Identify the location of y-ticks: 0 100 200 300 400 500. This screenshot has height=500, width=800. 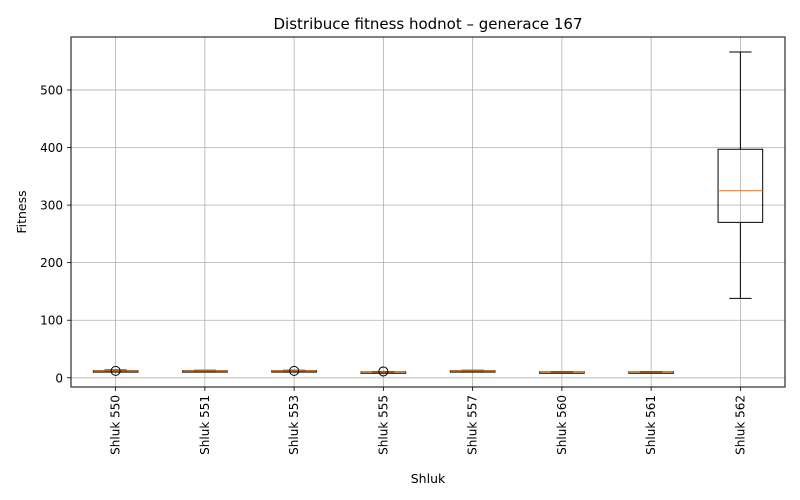
(55, 234).